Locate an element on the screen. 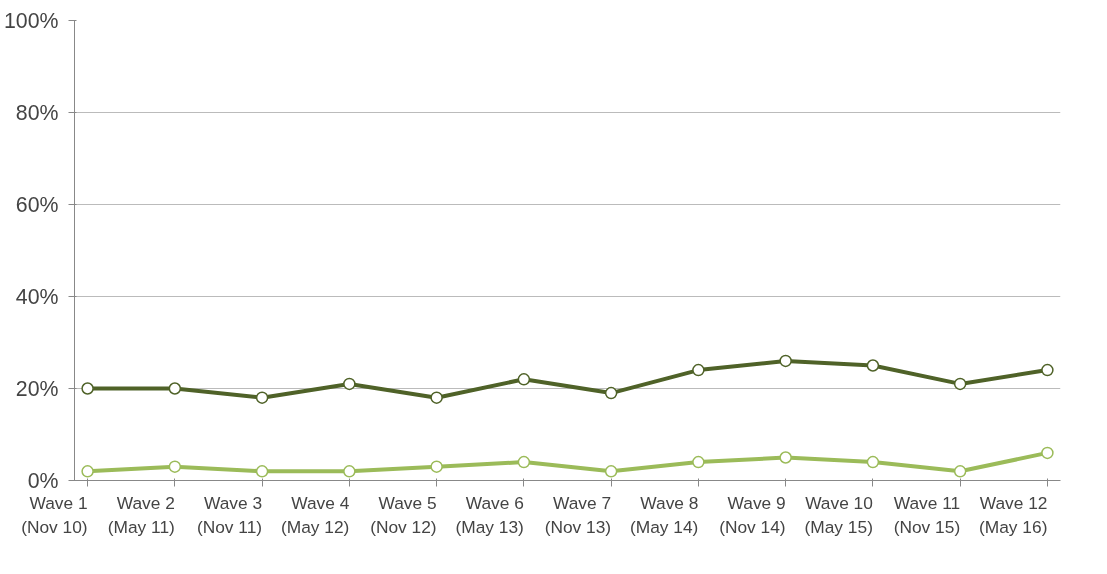  x-tick-label: Wave 11 (Nov 15) is located at coordinates (927, 514).